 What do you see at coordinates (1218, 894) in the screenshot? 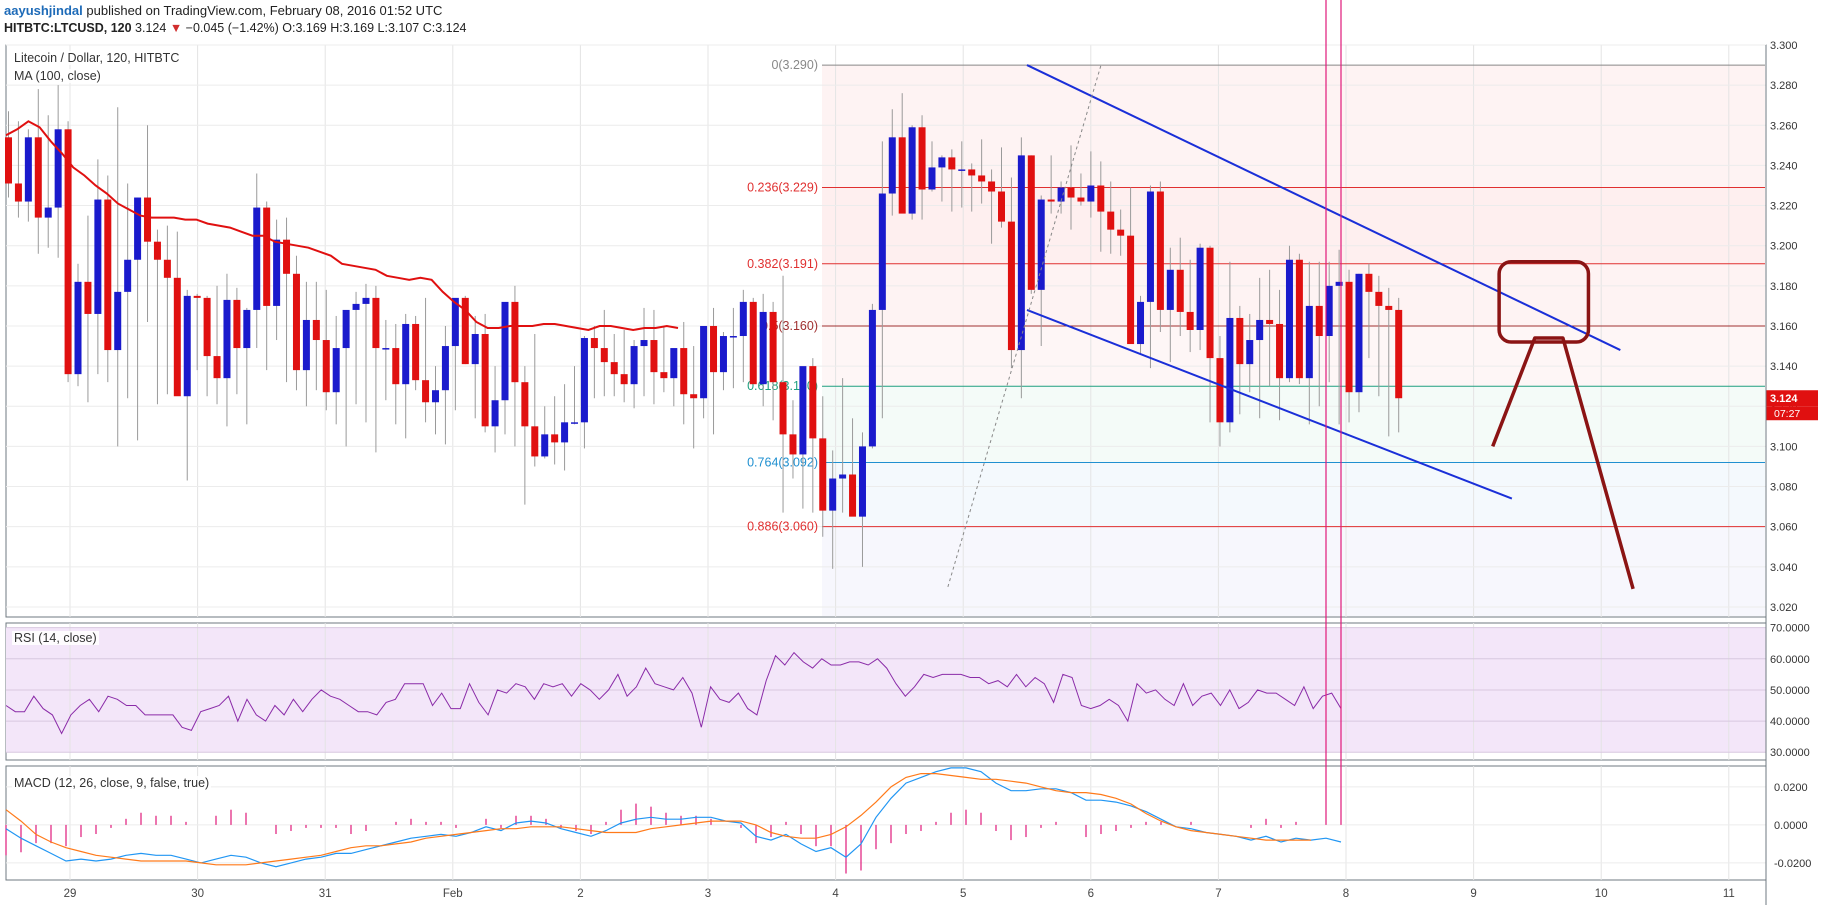
I see `x-tick-label: 7` at bounding box center [1218, 894].